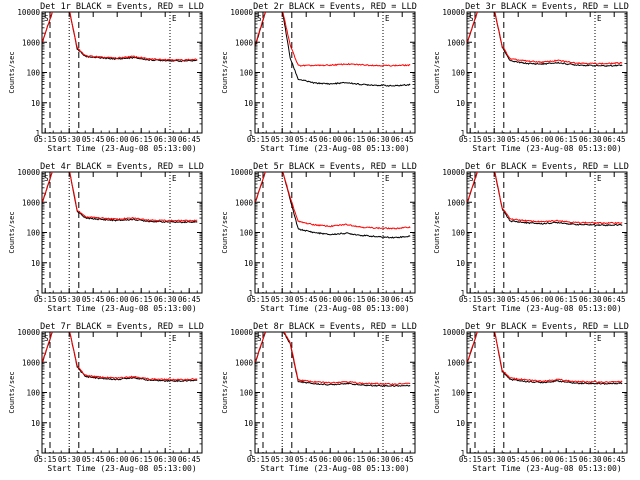 This screenshot has height=480, width=640. Describe the element at coordinates (122, 167) in the screenshot. I see `plot-title: Det 4r BLACK = Events, RED = LLD` at that location.